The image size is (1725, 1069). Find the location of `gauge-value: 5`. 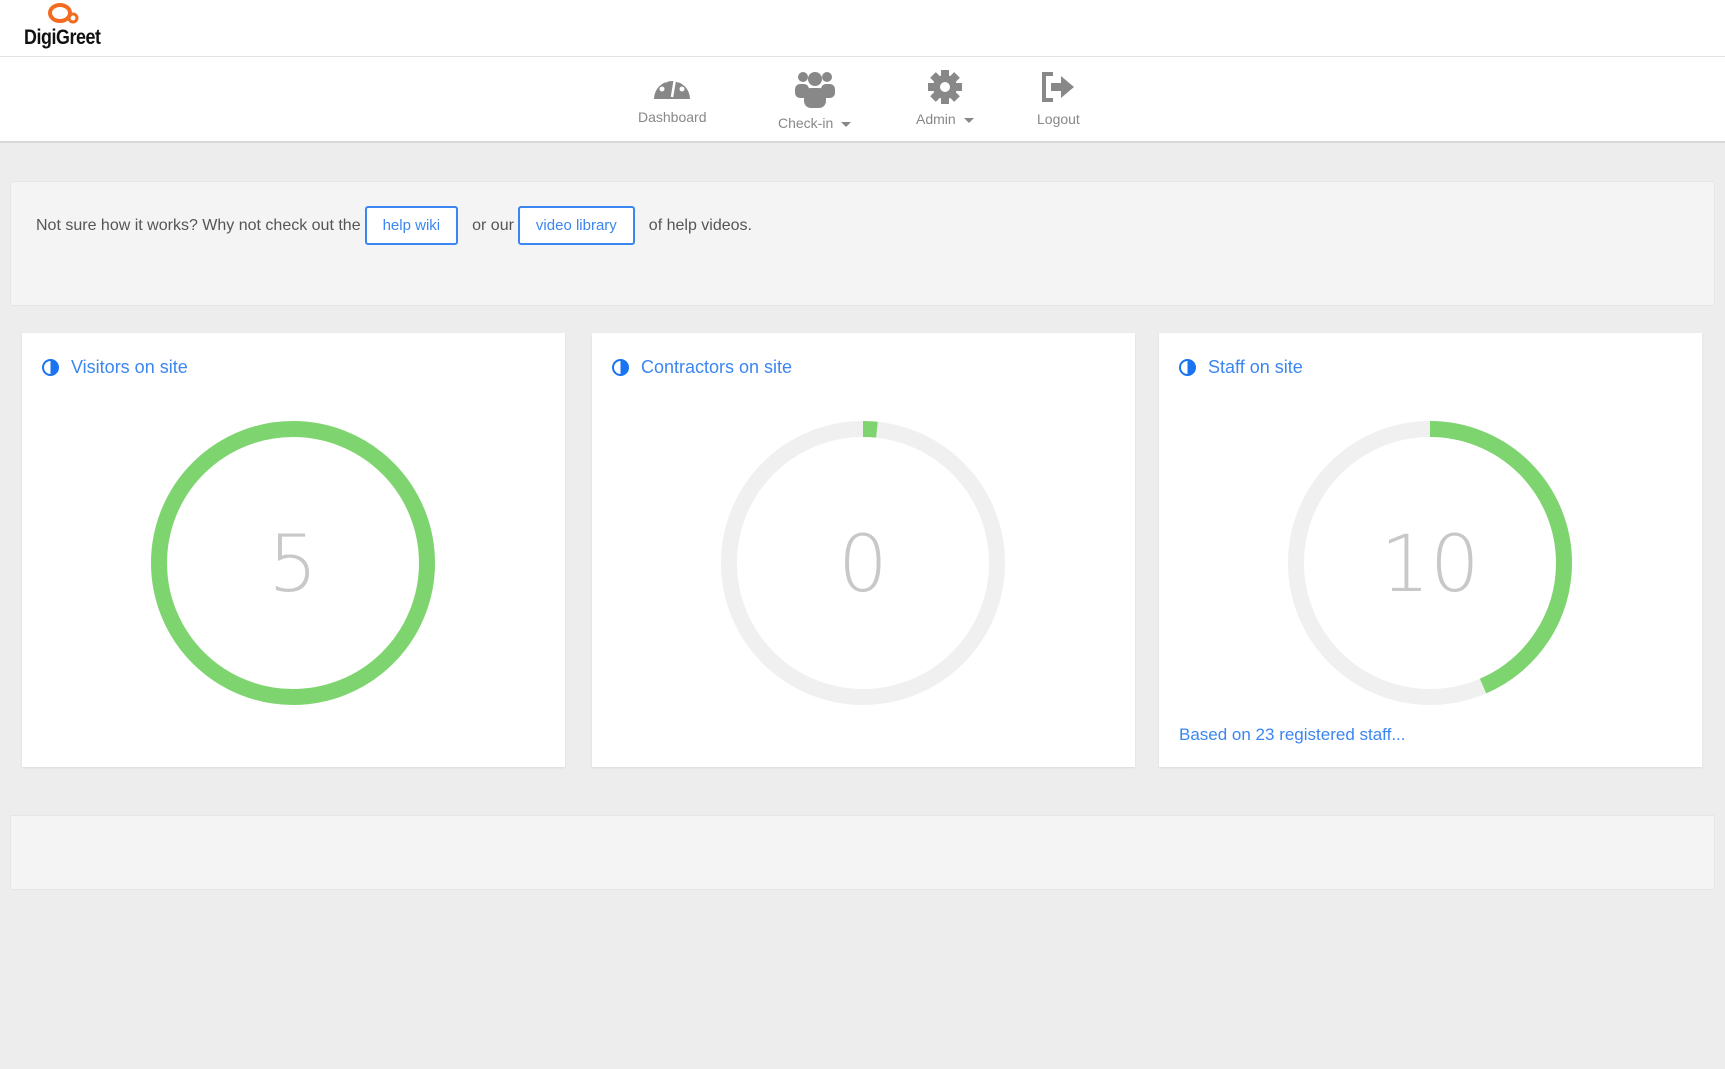

gauge-value: 5 is located at coordinates (293, 565).